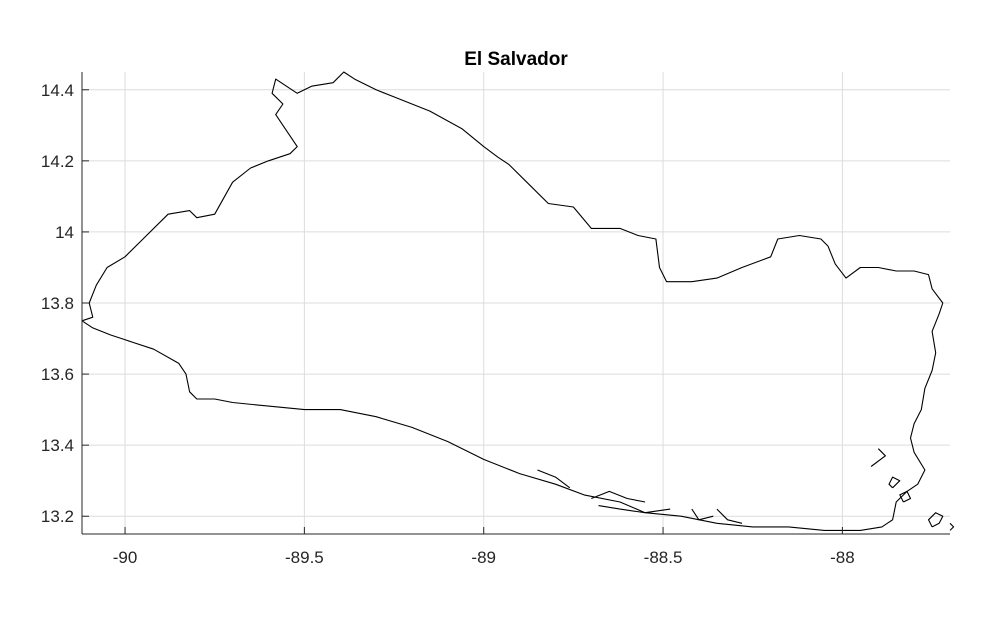 The width and height of the screenshot is (1008, 620). Describe the element at coordinates (57, 516) in the screenshot. I see `y-tick-label: 13.2` at that location.